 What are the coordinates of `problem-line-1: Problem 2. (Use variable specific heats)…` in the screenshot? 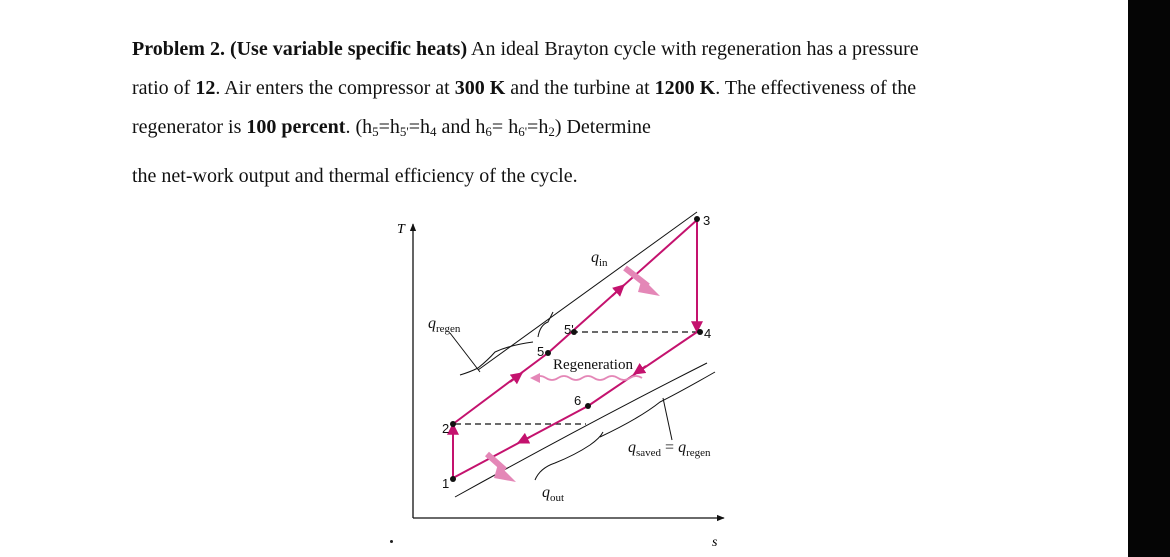 It's located at (525, 49).